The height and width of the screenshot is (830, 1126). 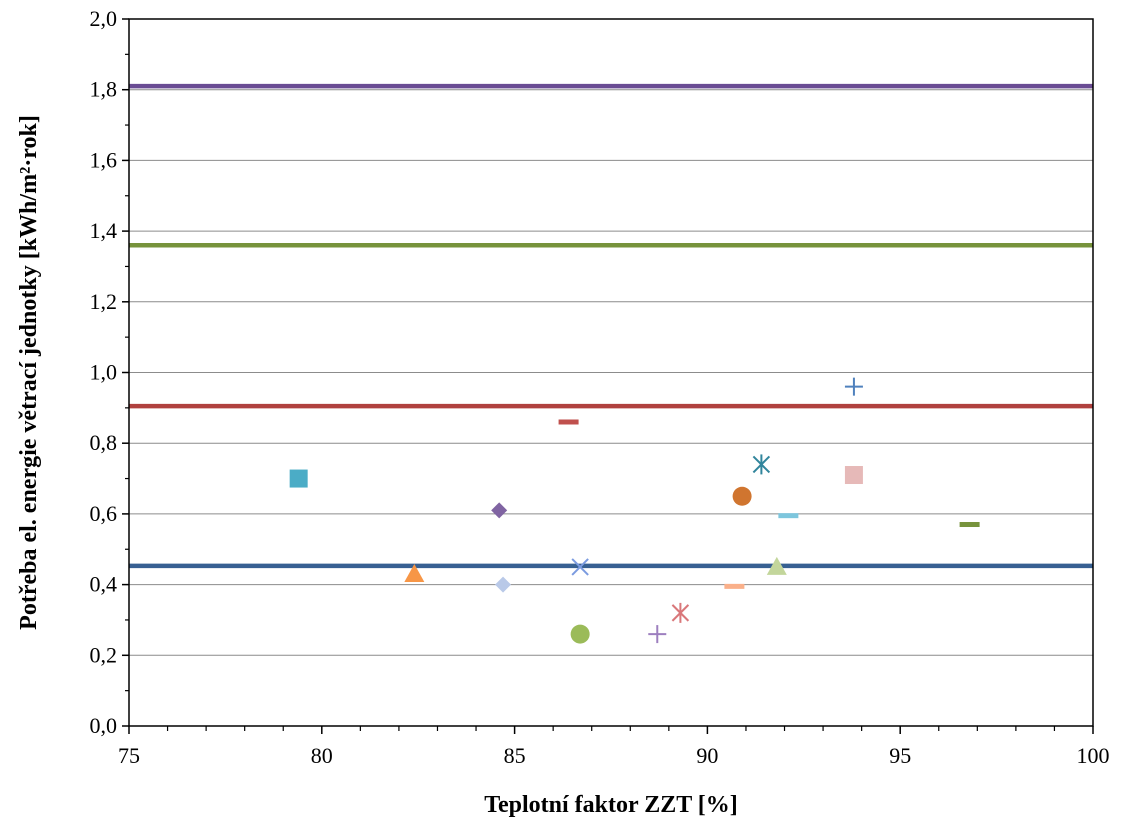 I want to click on y-tick-label: 0,6, so click(x=104, y=513).